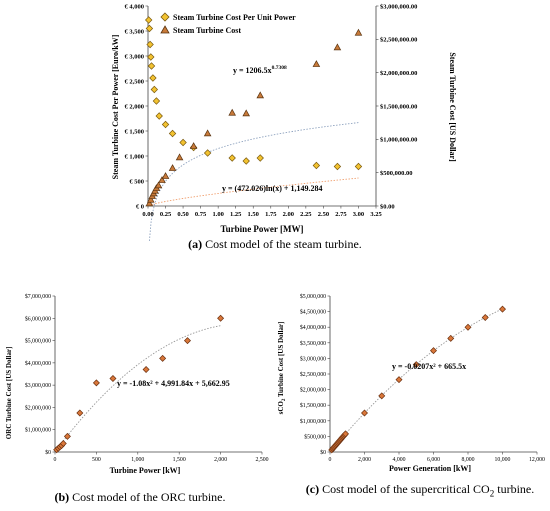  Describe the element at coordinates (452, 107) in the screenshot. I see `y-axis-label-right: Steam Turbine Cost [US Dollar]` at that location.